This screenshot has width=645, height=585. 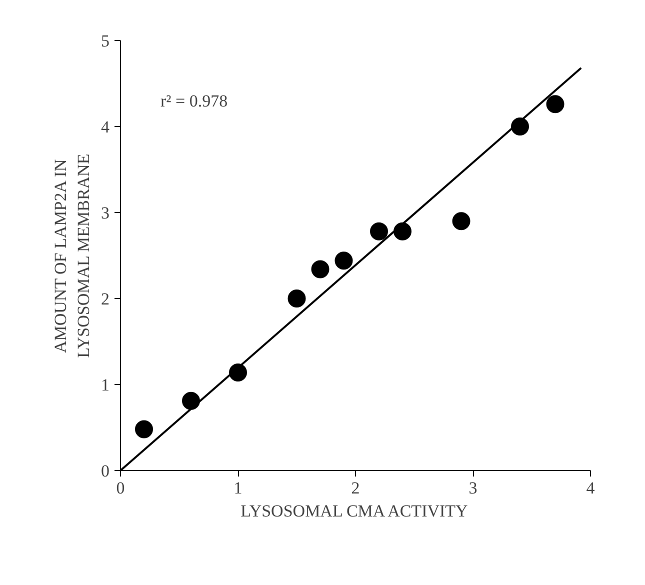 I want to click on y-tick-label: 4, so click(x=105, y=127).